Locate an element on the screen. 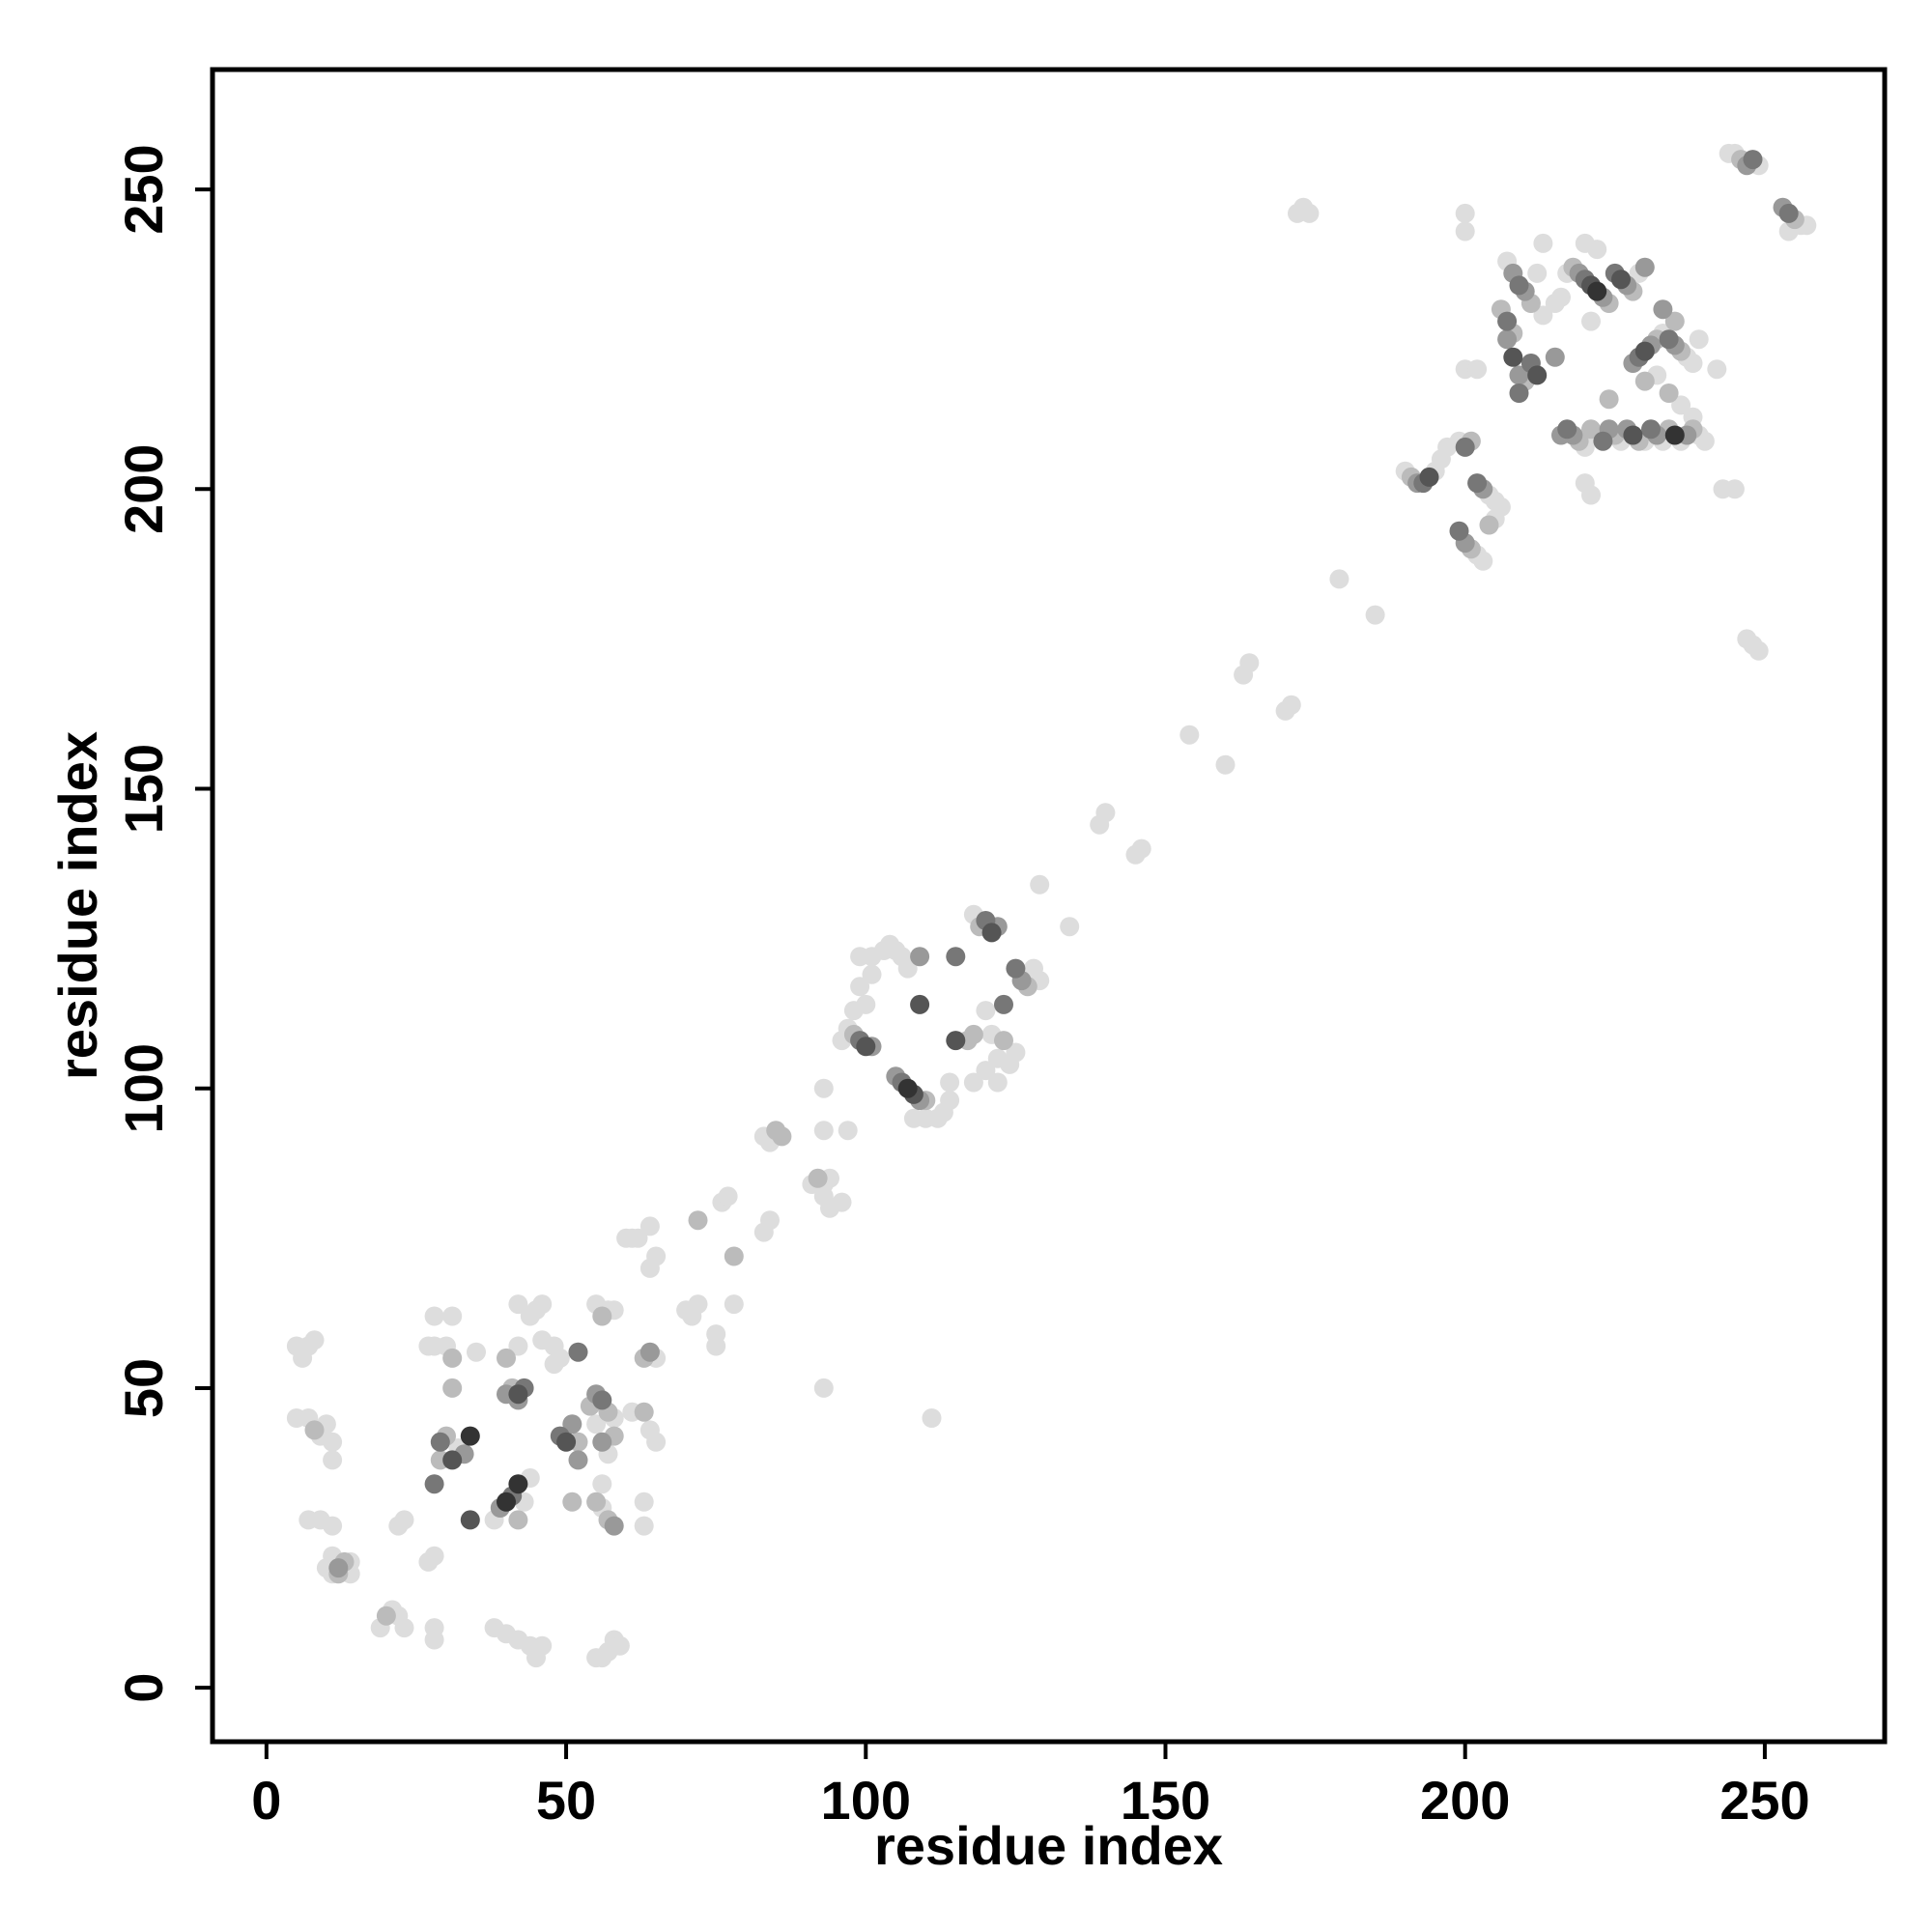 The height and width of the screenshot is (1932, 1932). x-tick-label: 100 is located at coordinates (866, 1800).